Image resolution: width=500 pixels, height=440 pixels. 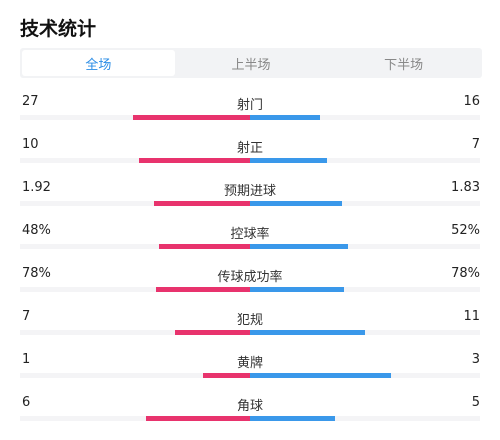 I want to click on home-value: 78%, so click(x=36, y=273).